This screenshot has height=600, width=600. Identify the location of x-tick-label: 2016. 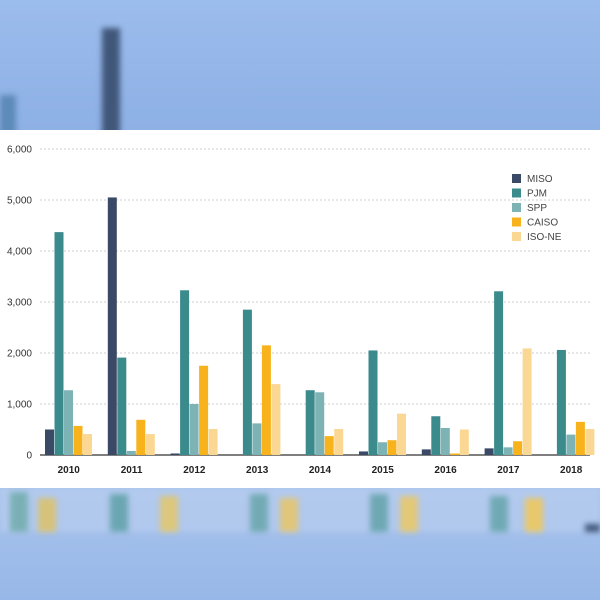
(445, 470).